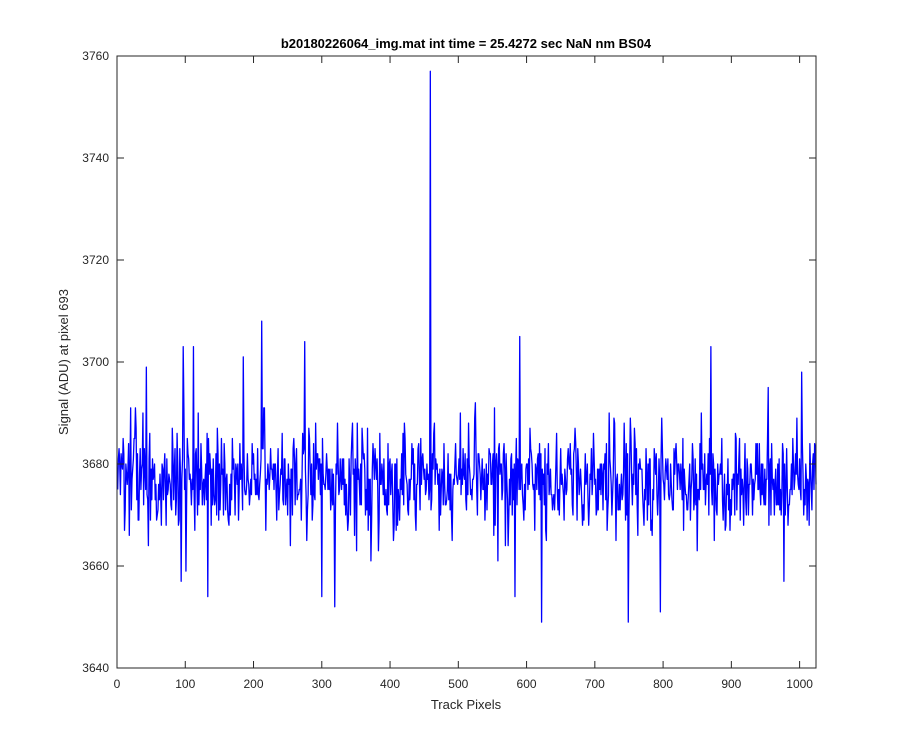 The height and width of the screenshot is (750, 900). What do you see at coordinates (527, 684) in the screenshot?
I see `x-tick-label: 600` at bounding box center [527, 684].